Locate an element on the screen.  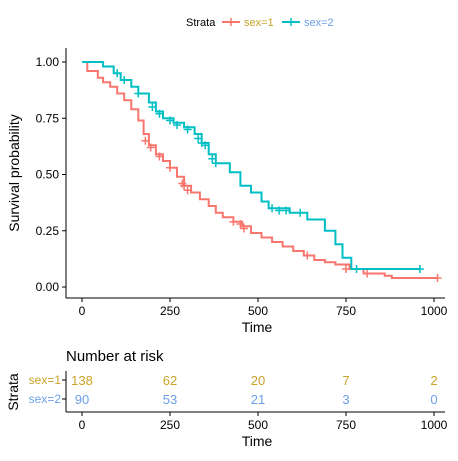
x-ticks: 0 250 500 750 1000 is located at coordinates (263, 308).